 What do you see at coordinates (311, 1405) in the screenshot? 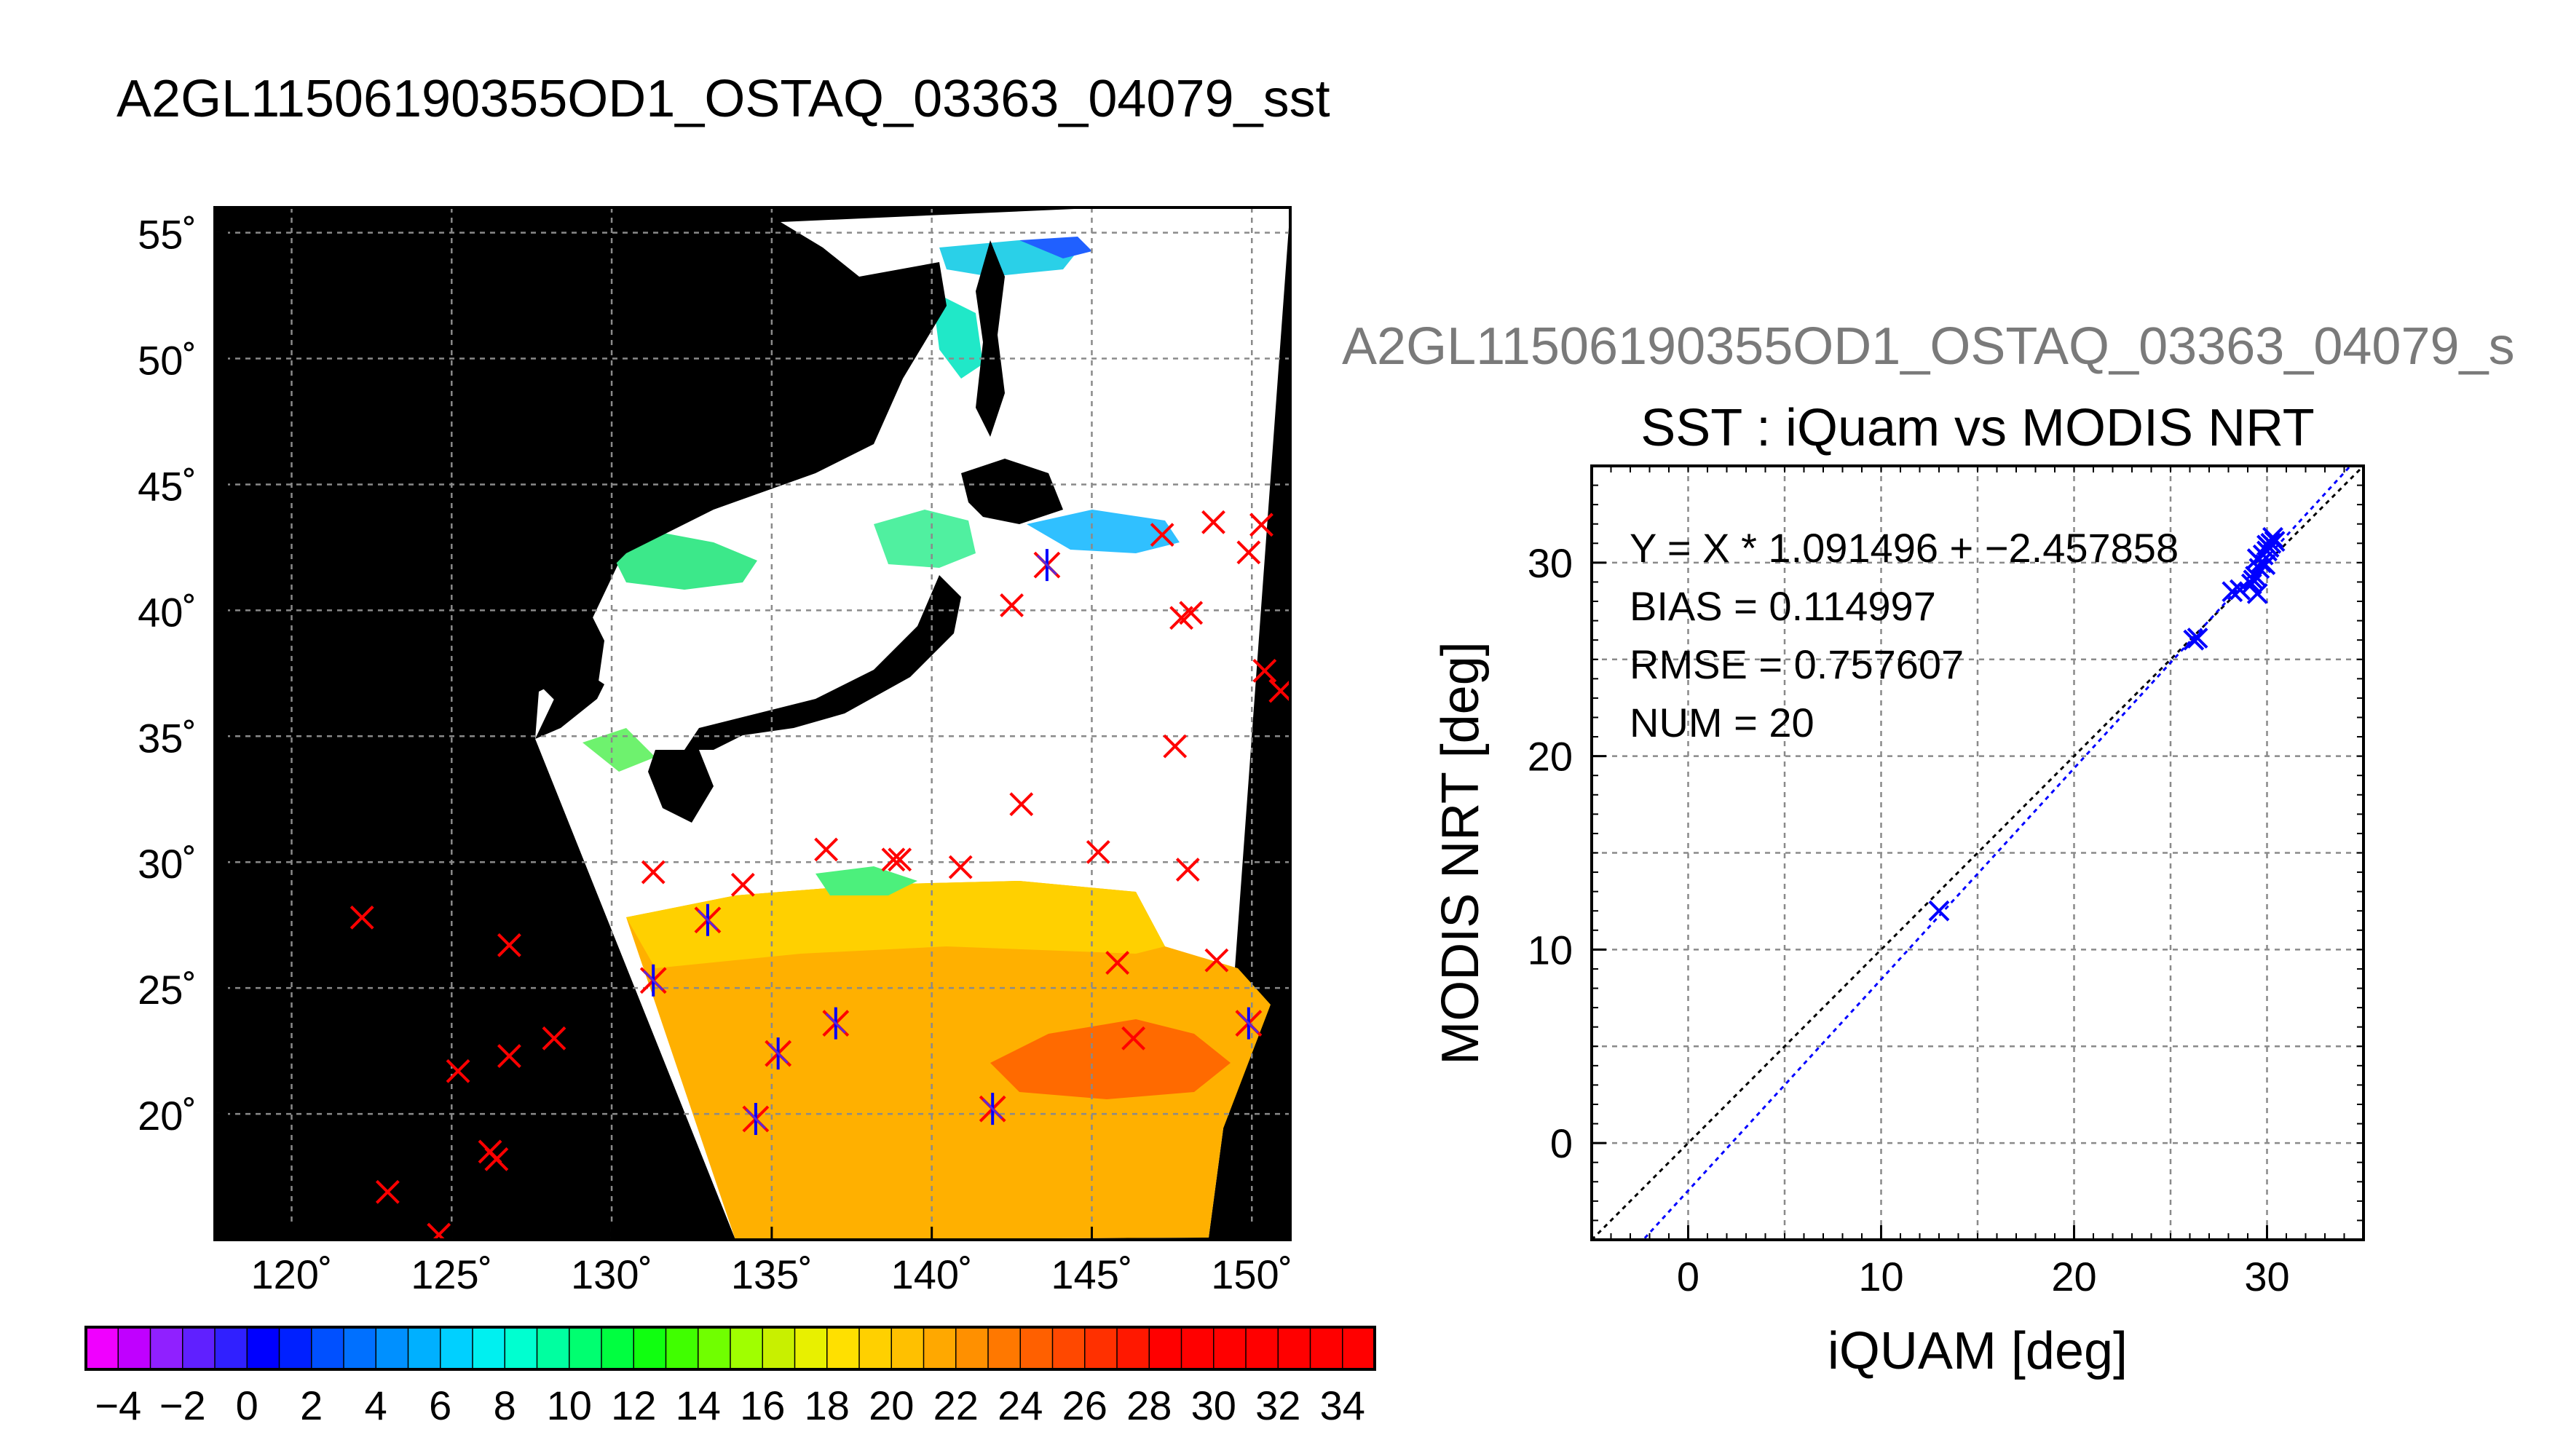
I see `colorbar-tick-label: 2` at bounding box center [311, 1405].